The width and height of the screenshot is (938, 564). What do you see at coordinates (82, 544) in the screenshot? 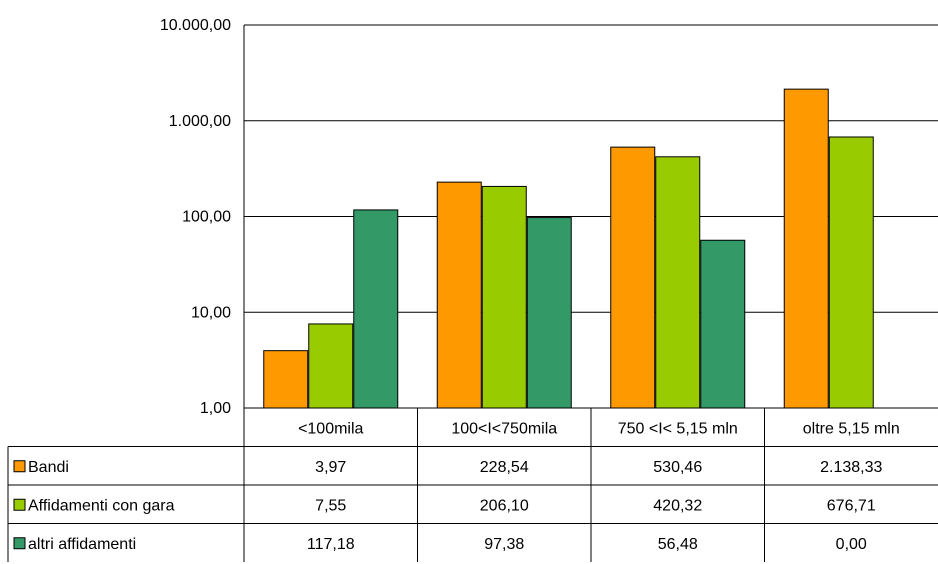
I see `legend-label: altri affidamenti` at bounding box center [82, 544].